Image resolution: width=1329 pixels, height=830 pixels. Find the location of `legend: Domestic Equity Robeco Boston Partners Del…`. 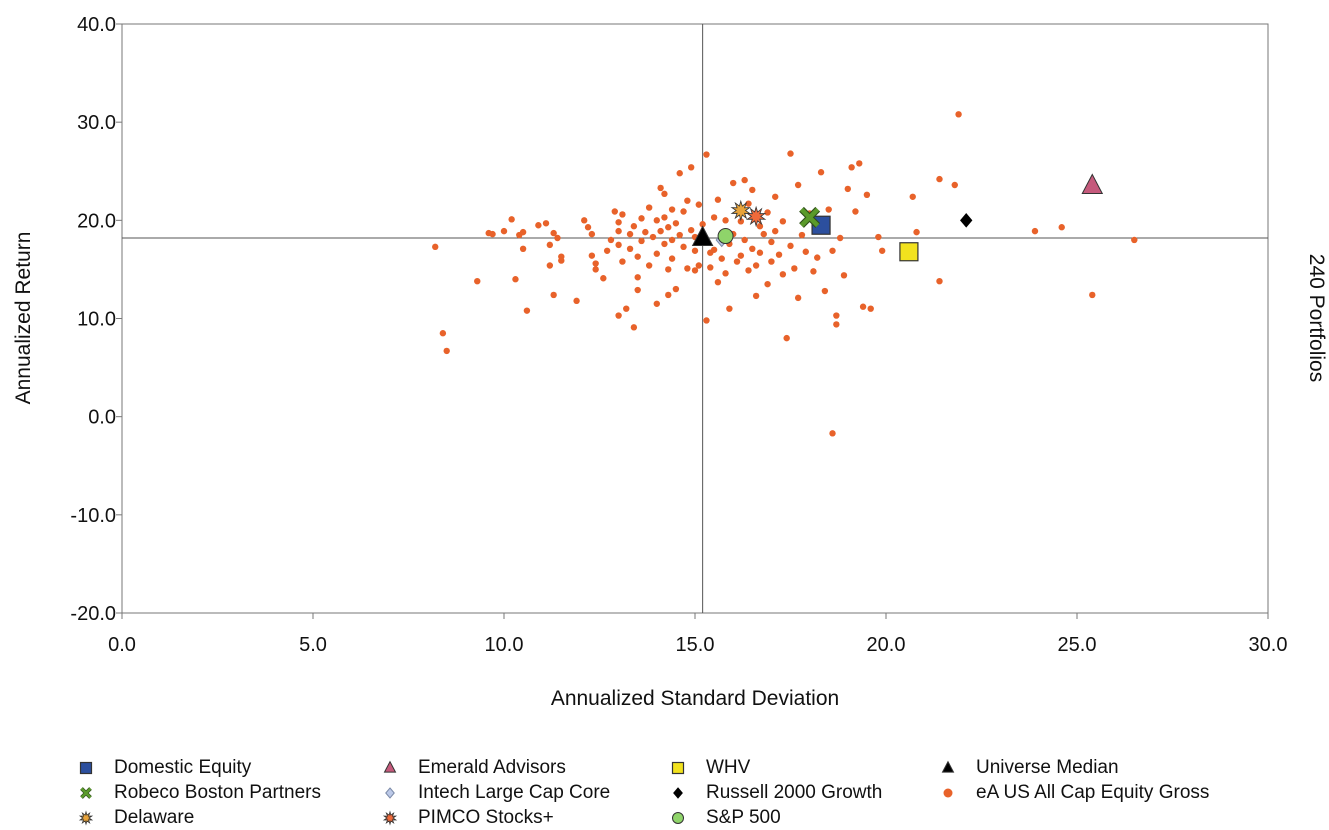

legend: Domestic Equity Robeco Boston Partners Del… is located at coordinates (693, 792).